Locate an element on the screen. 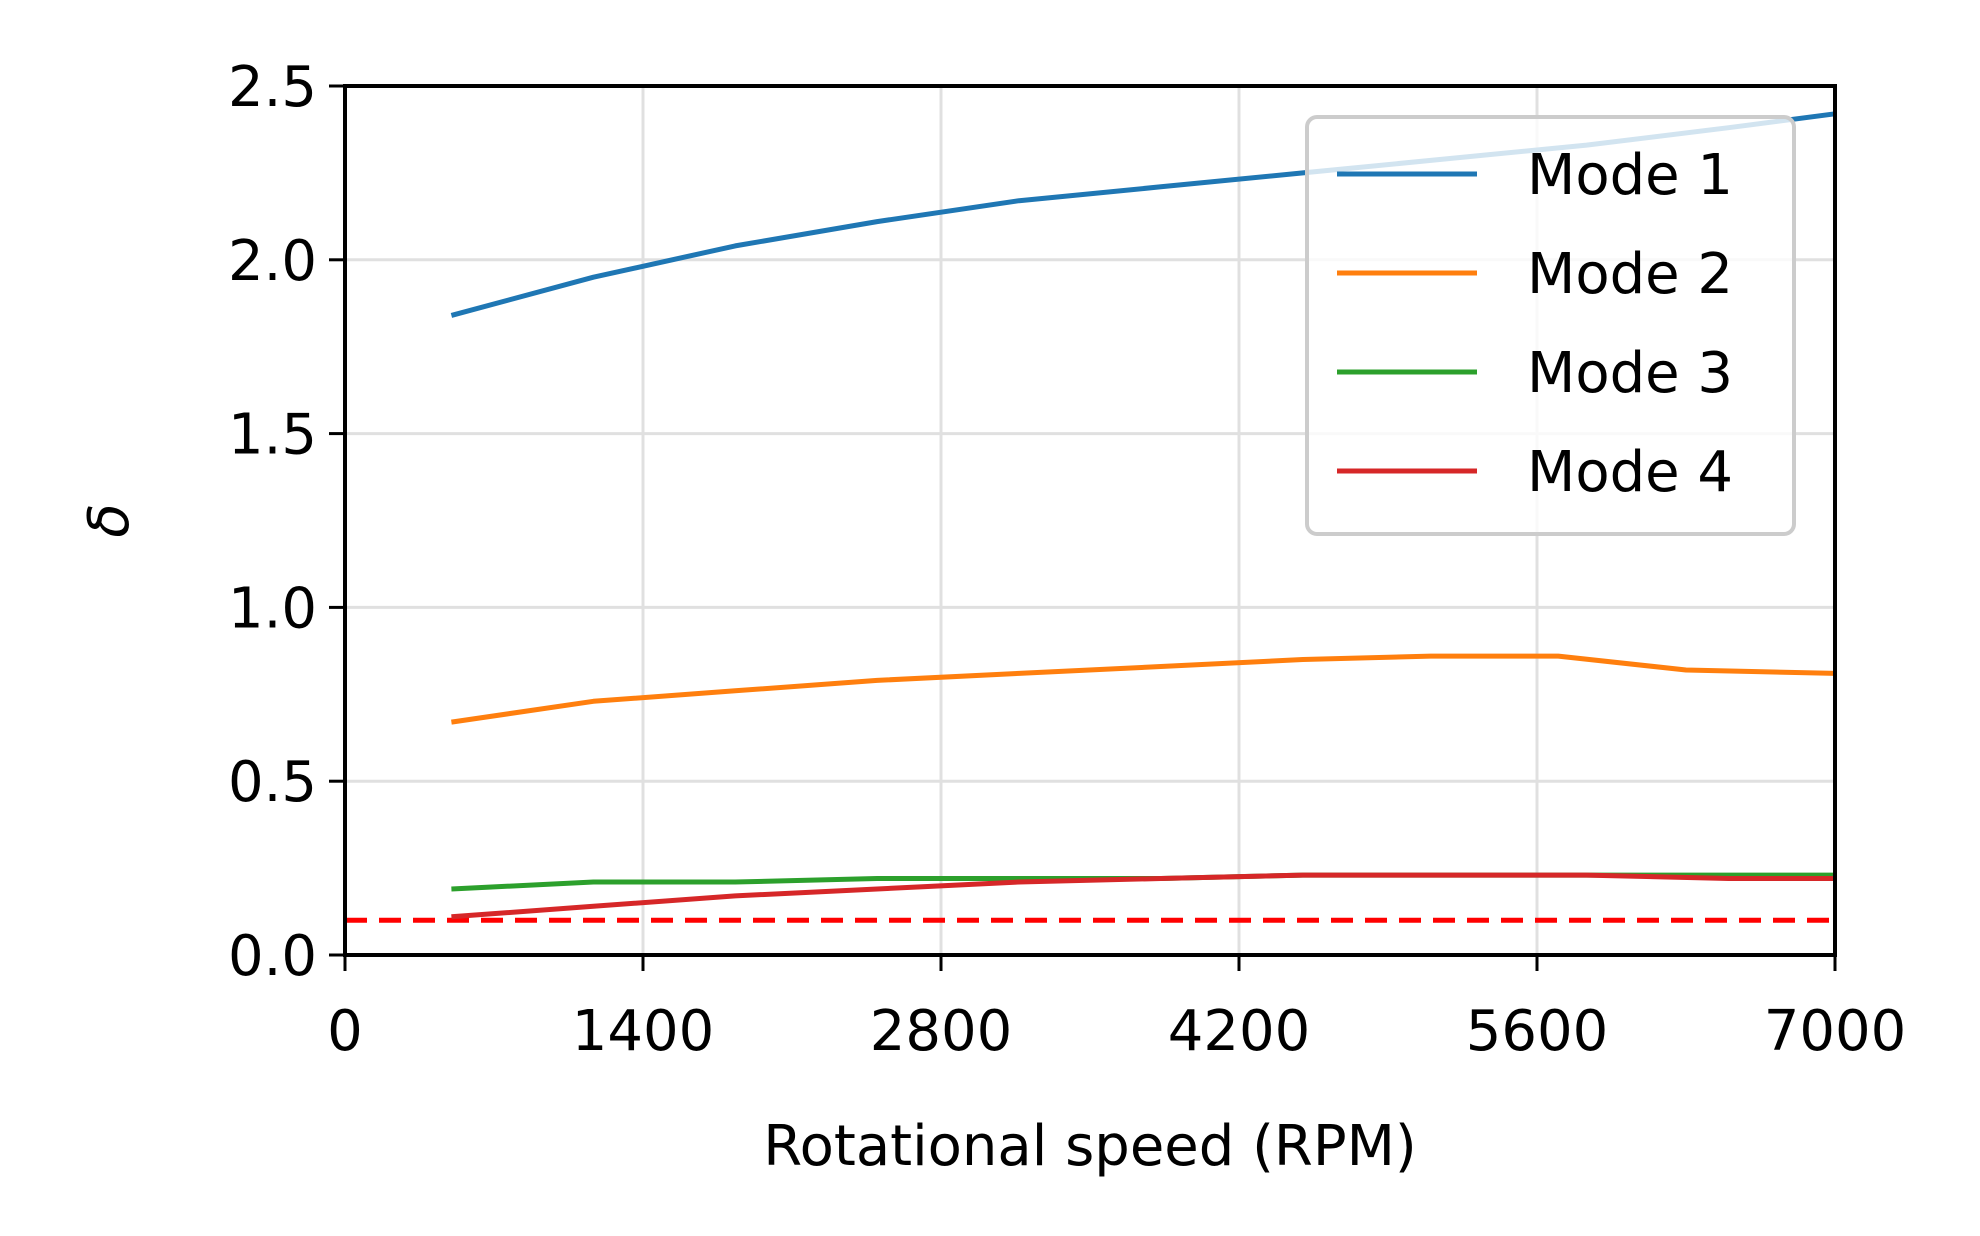 This screenshot has width=1980, height=1236. y-tick-label: 1.5 is located at coordinates (272, 435).